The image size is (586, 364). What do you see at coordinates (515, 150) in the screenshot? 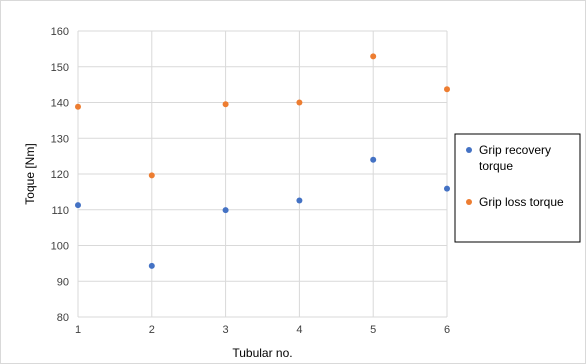
I see `legend-label-series-1: Grip recovery` at bounding box center [515, 150].